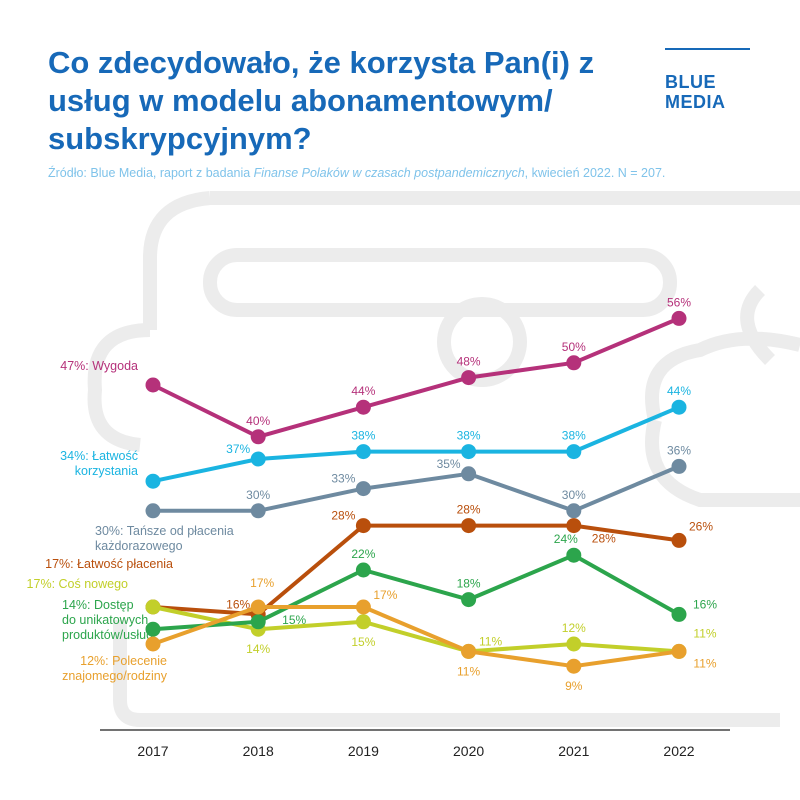 The height and width of the screenshot is (800, 800). What do you see at coordinates (139, 546) in the screenshot?
I see `series-start-label: każdorazowego` at bounding box center [139, 546].